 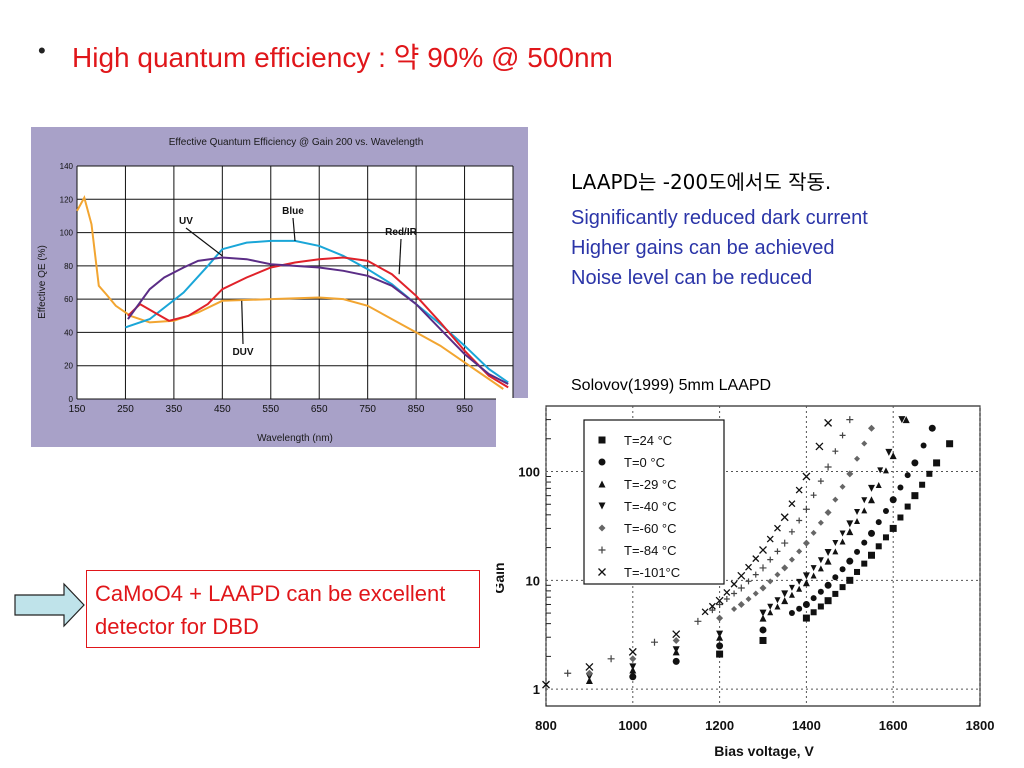 I want to click on gain-legend-marker, so click(x=602, y=440).